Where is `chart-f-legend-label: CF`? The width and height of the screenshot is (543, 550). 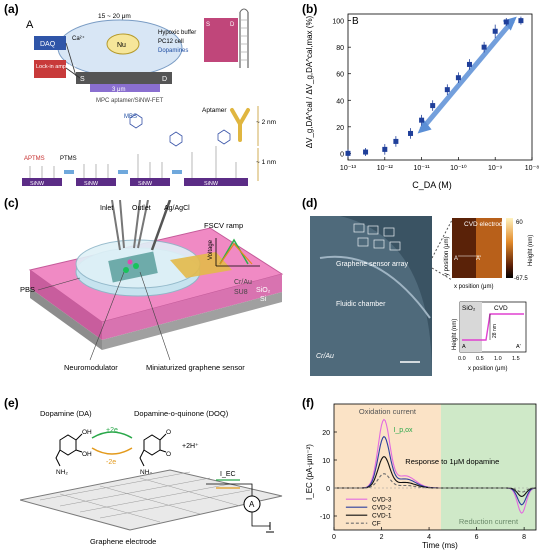 chart-f-legend-label: CF is located at coordinates (376, 524).